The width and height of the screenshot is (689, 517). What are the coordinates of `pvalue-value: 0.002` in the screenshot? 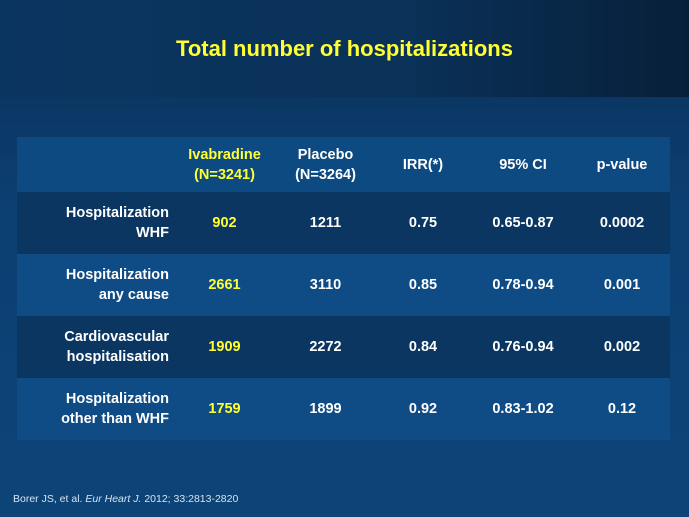 It's located at (622, 347).